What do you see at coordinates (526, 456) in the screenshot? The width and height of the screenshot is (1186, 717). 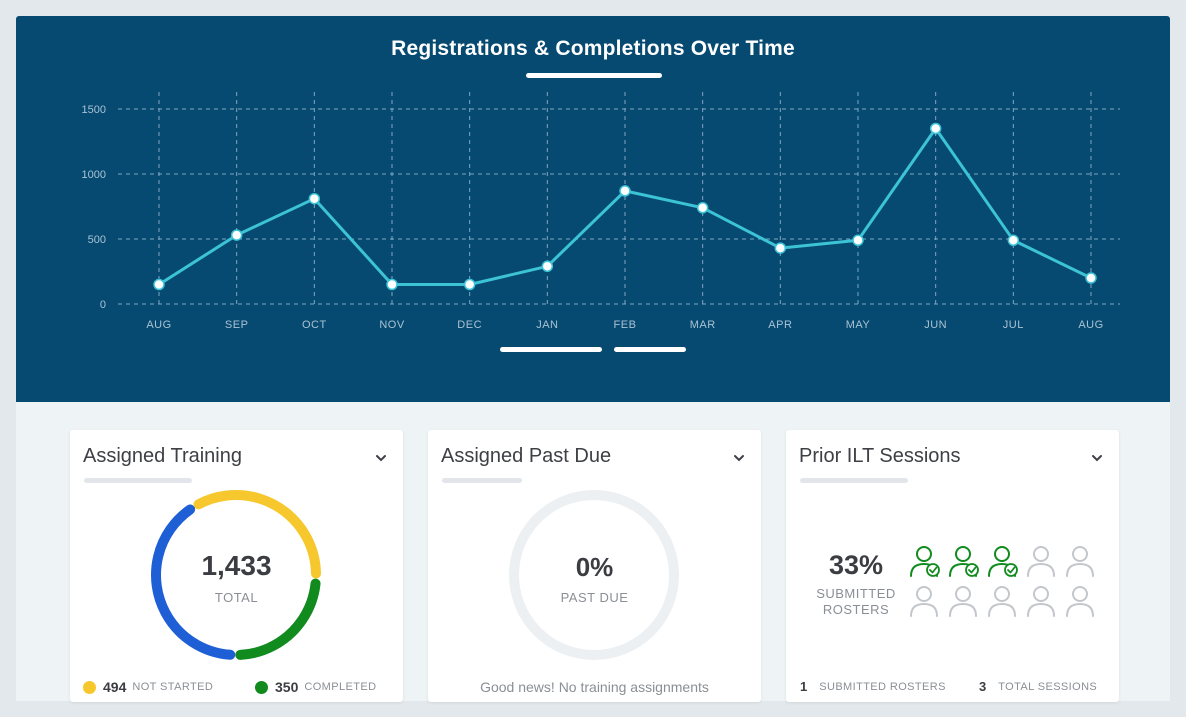 I see `card-title: Assigned Past Due` at bounding box center [526, 456].